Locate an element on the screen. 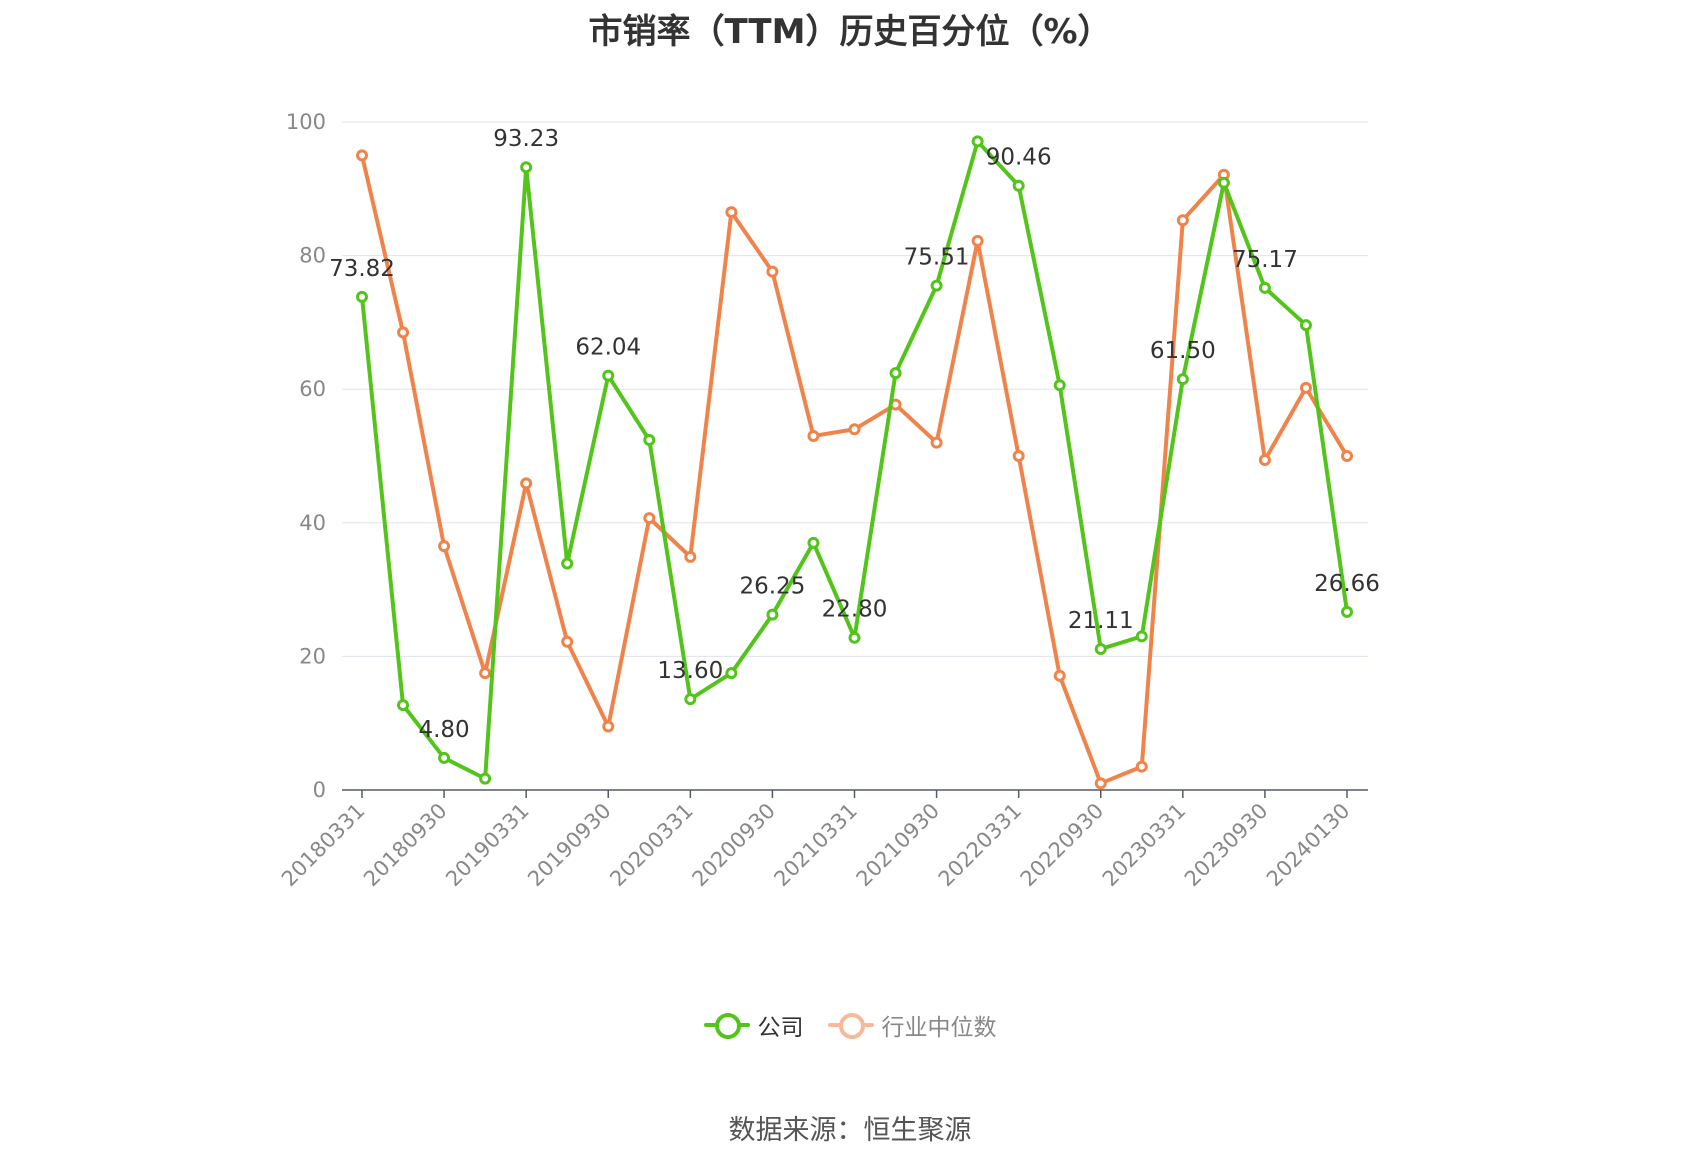 Image resolution: width=1700 pixels, height=1150 pixels. x-tick-label: 20240130 is located at coordinates (1308, 845).